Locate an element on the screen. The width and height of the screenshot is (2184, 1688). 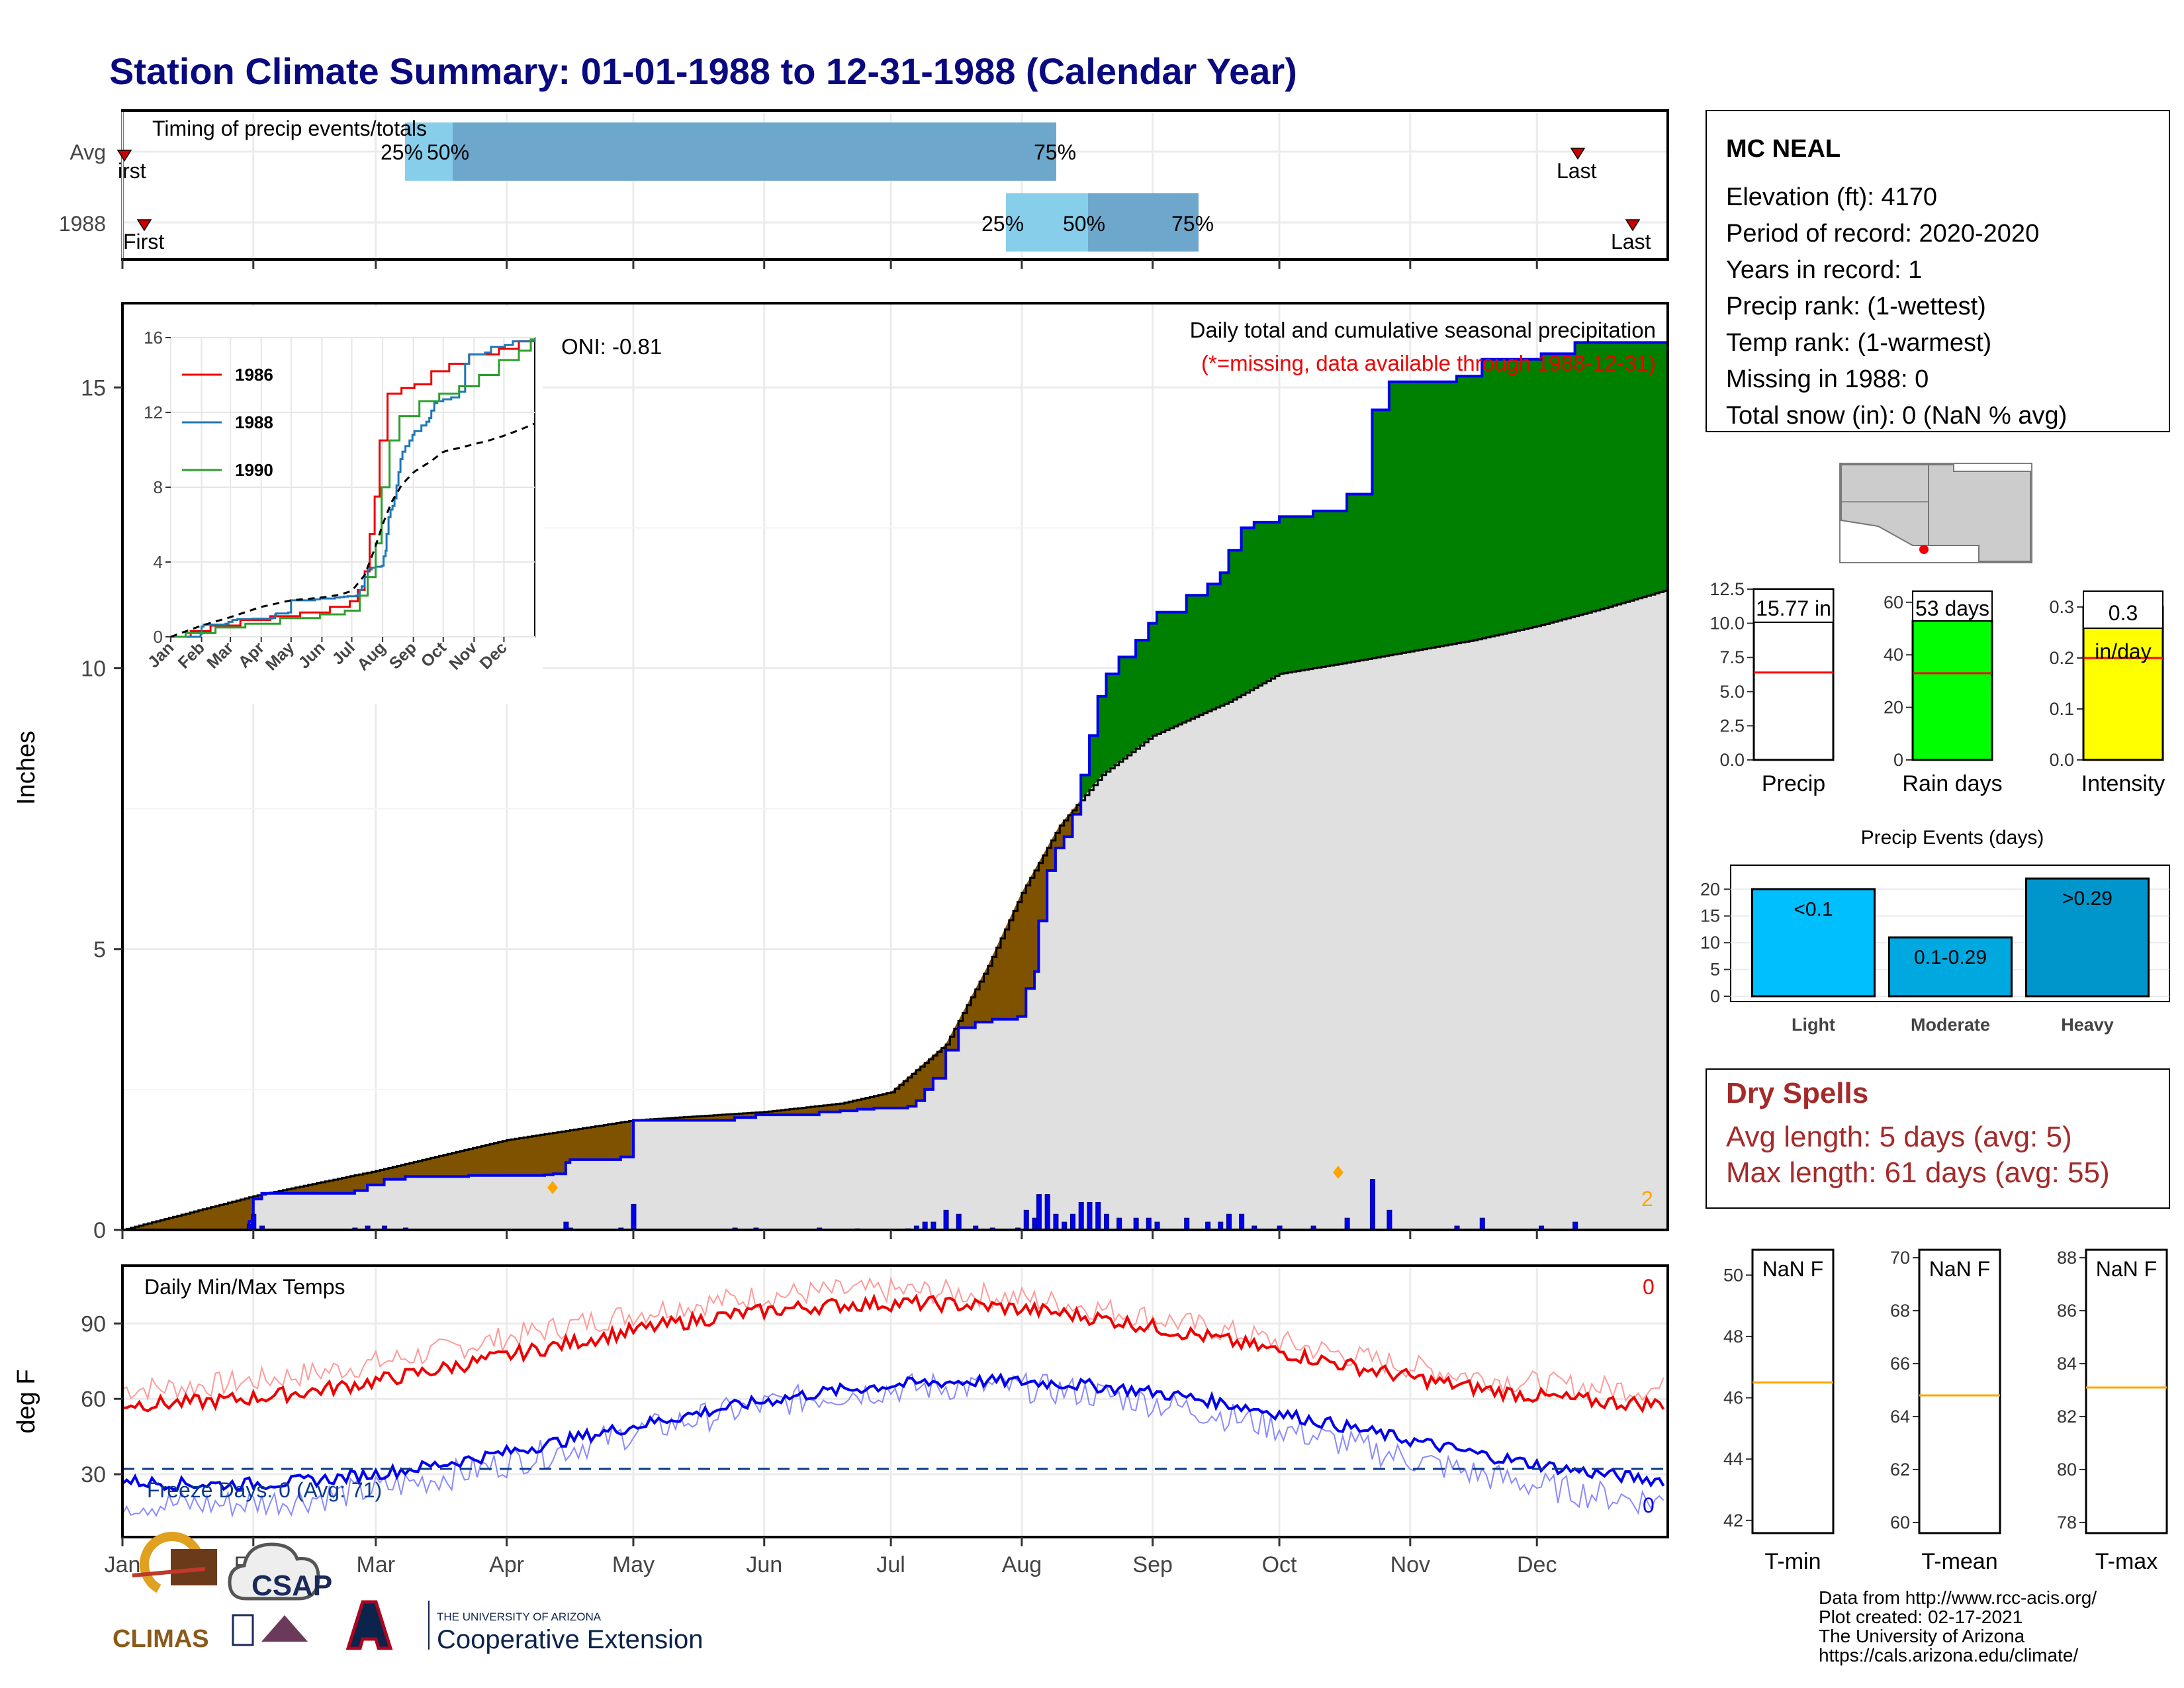
precip-event-category: Light is located at coordinates (1814, 1025).